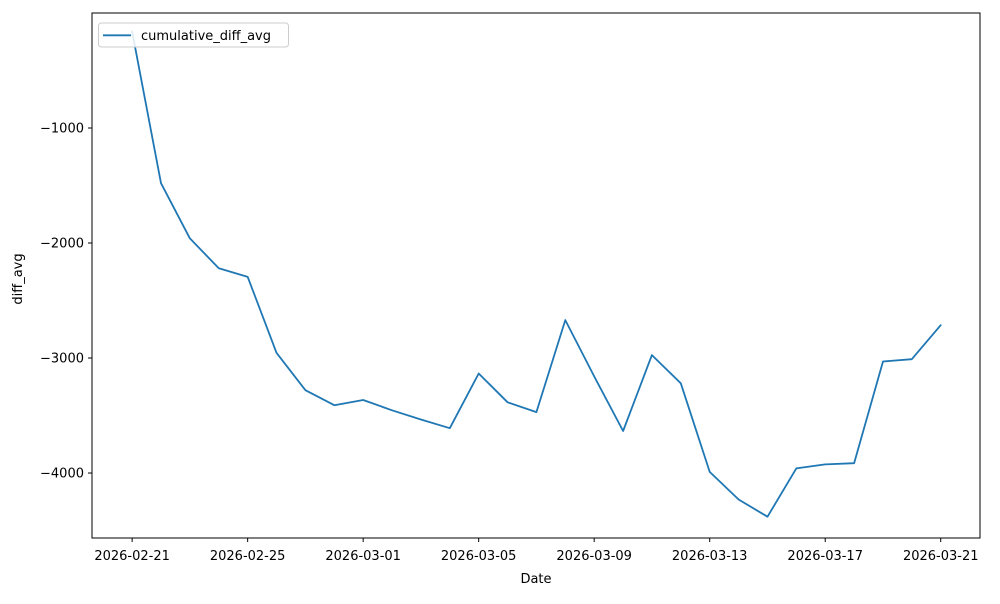 This screenshot has height=604, width=1000. I want to click on x-tick-label: 2026-03-17, so click(825, 556).